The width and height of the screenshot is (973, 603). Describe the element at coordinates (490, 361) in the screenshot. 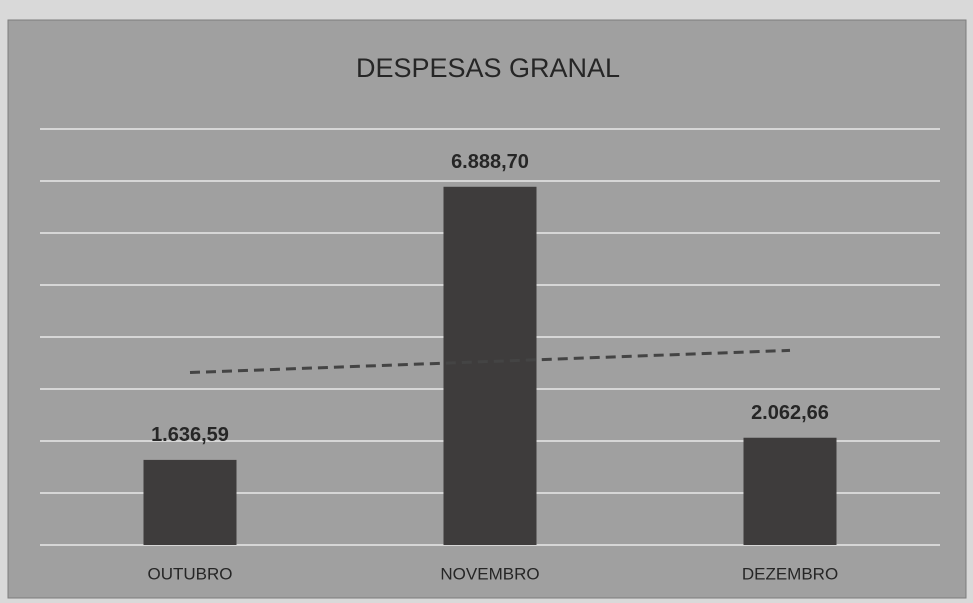

I see `trendline` at that location.